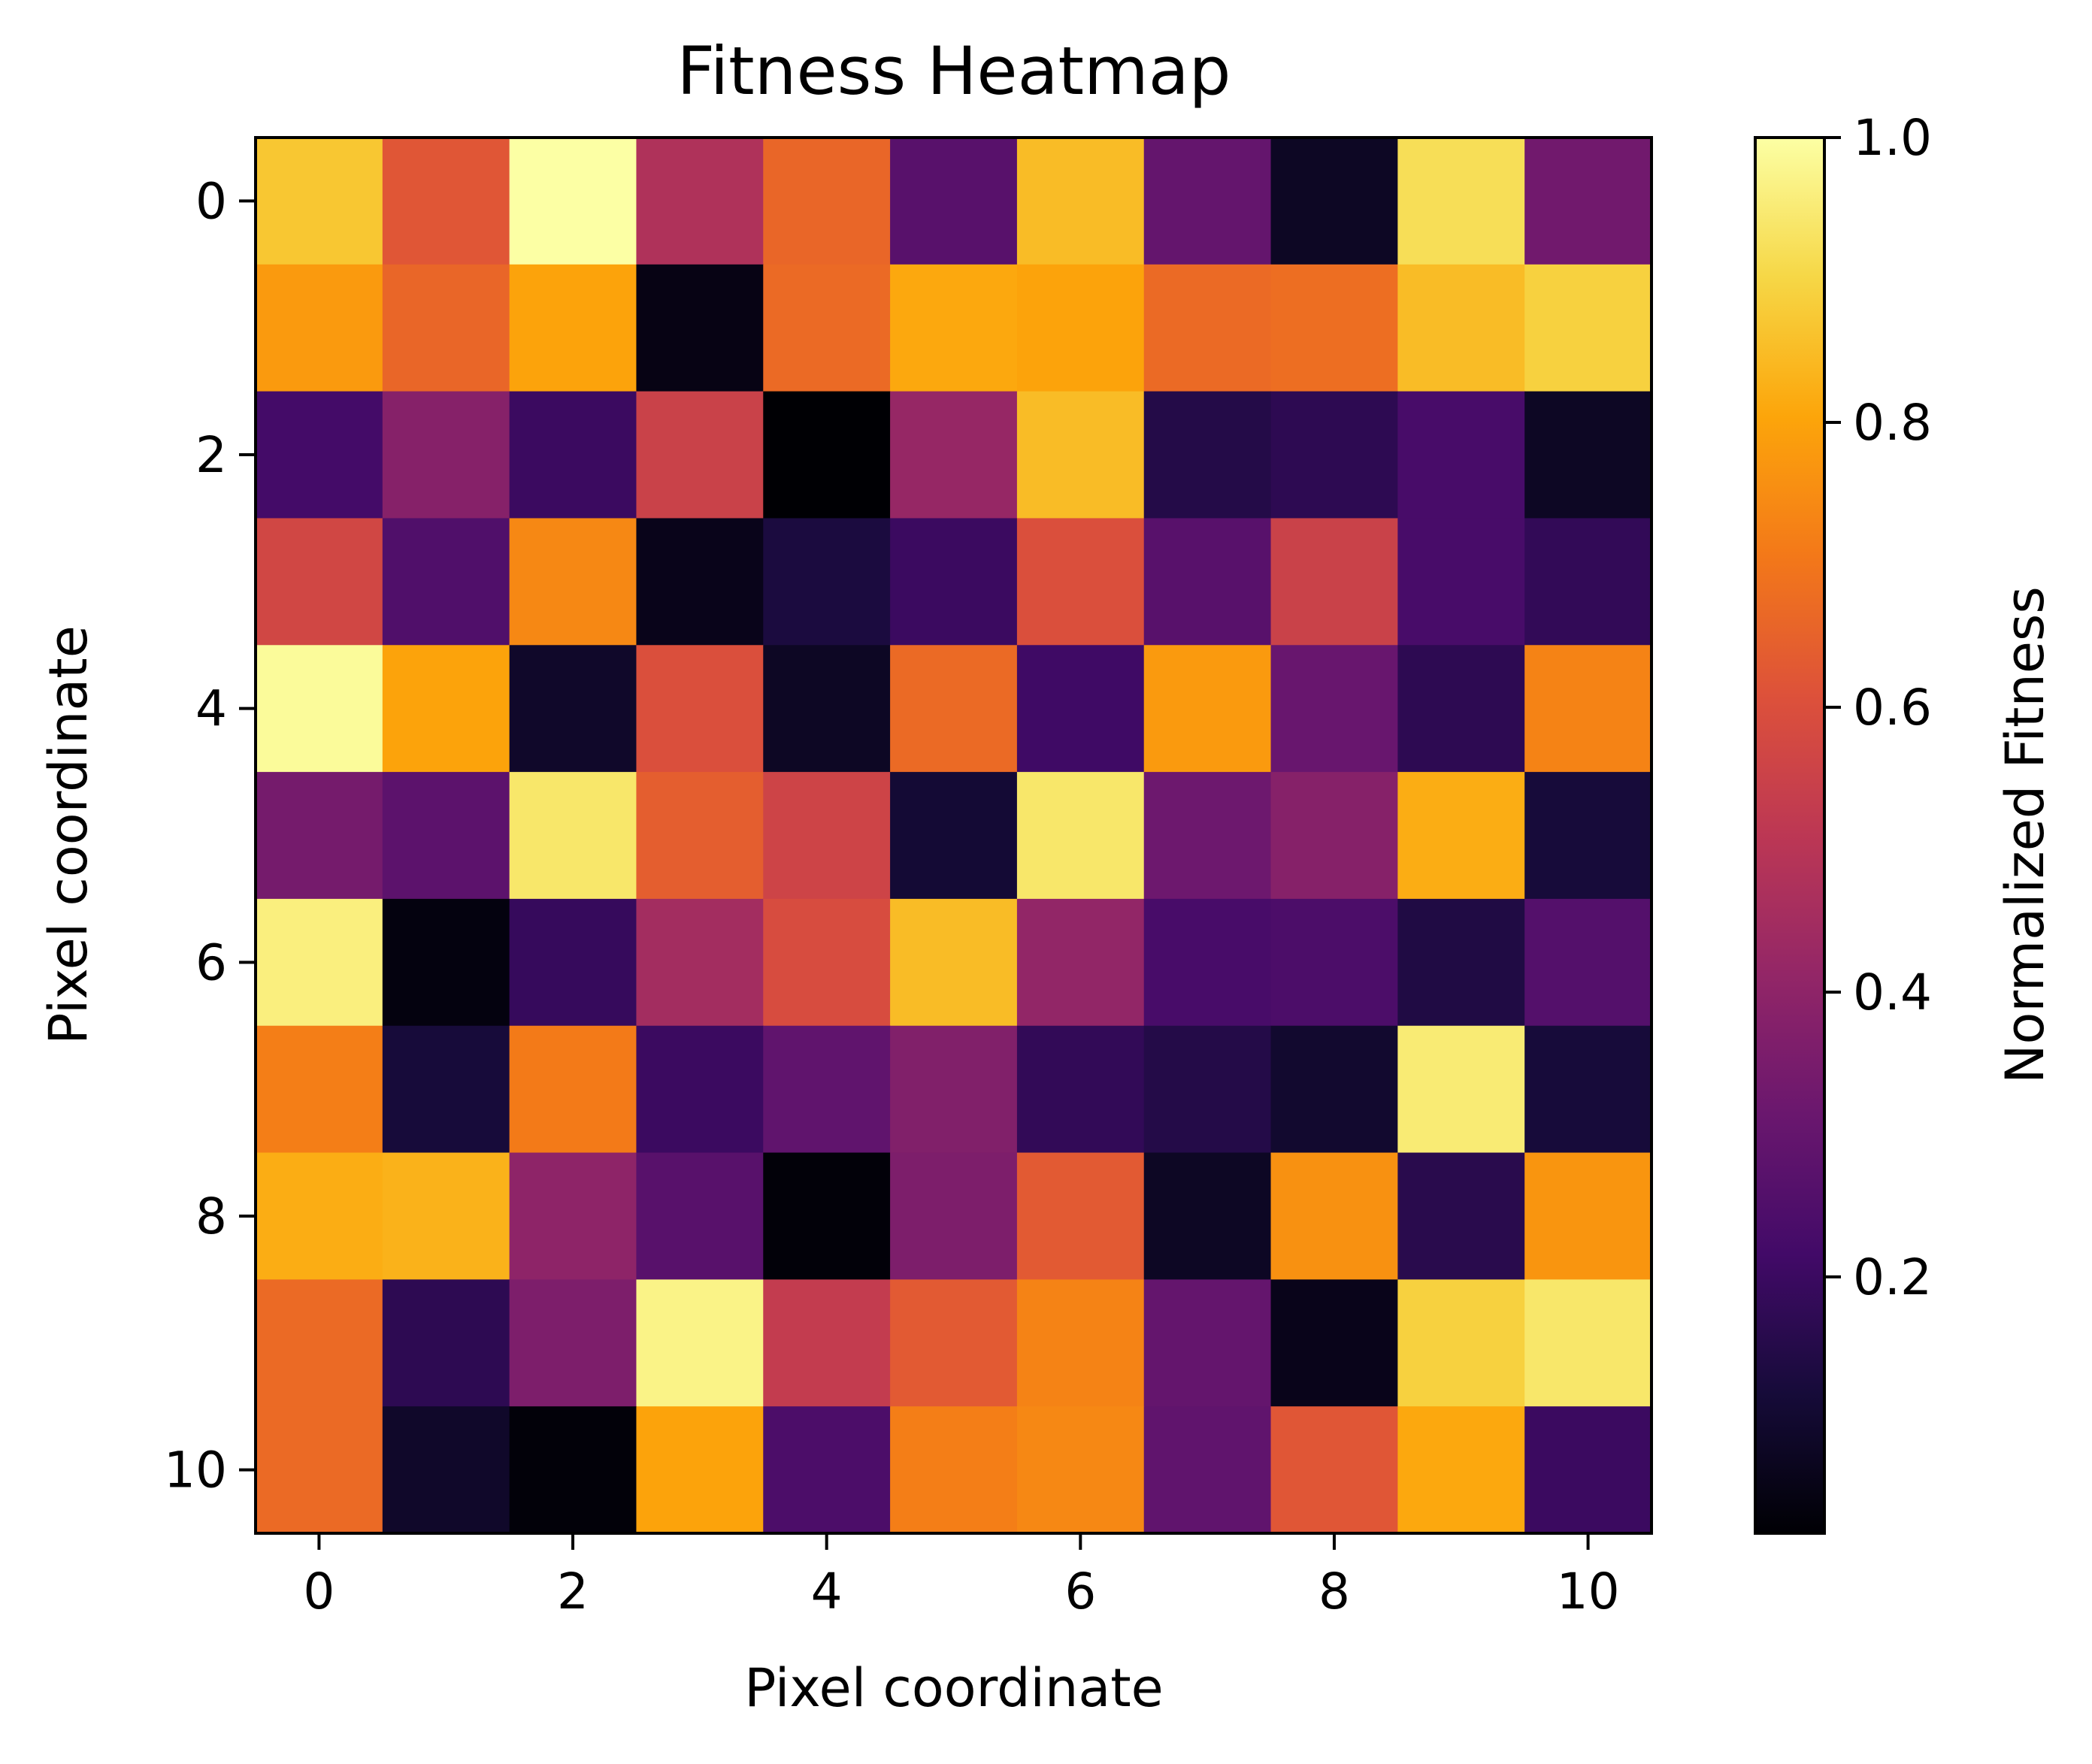 This screenshot has width=2092, height=1764. Describe the element at coordinates (1334, 709) in the screenshot. I see `heatmap-cell-r4-c8` at that location.